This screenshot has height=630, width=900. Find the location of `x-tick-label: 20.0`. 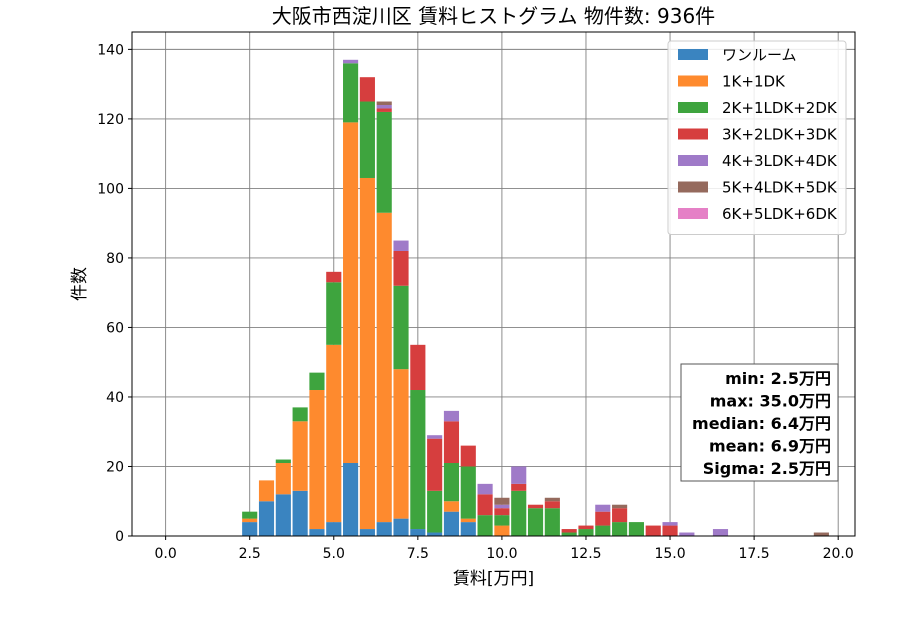

x-tick-label: 20.0 is located at coordinates (838, 554).